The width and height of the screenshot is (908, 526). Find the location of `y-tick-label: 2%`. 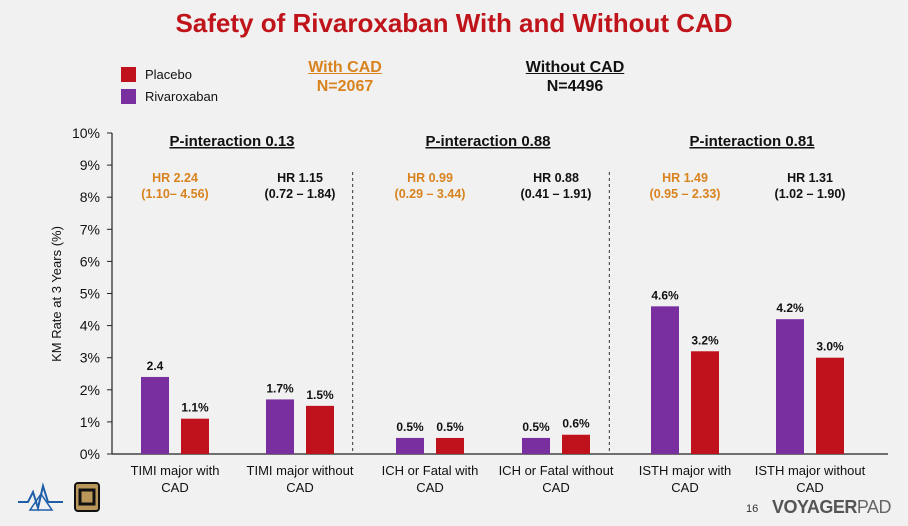

y-tick-label: 2% is located at coordinates (90, 390).